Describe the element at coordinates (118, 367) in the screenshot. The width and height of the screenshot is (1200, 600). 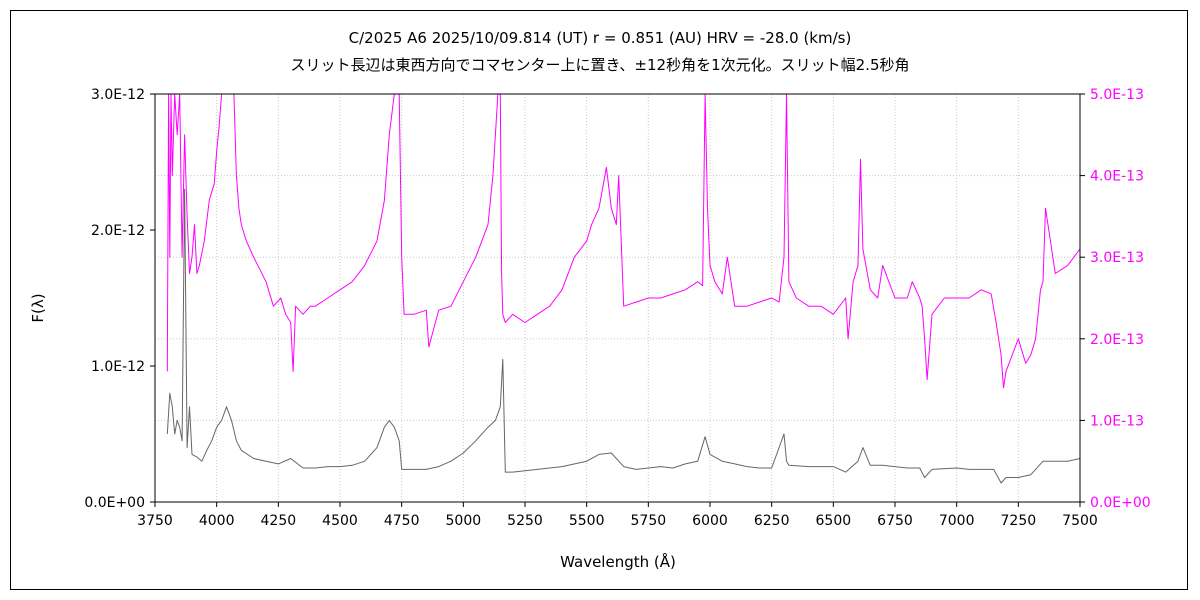
I see `y-tick-label: 1.0E-12` at that location.